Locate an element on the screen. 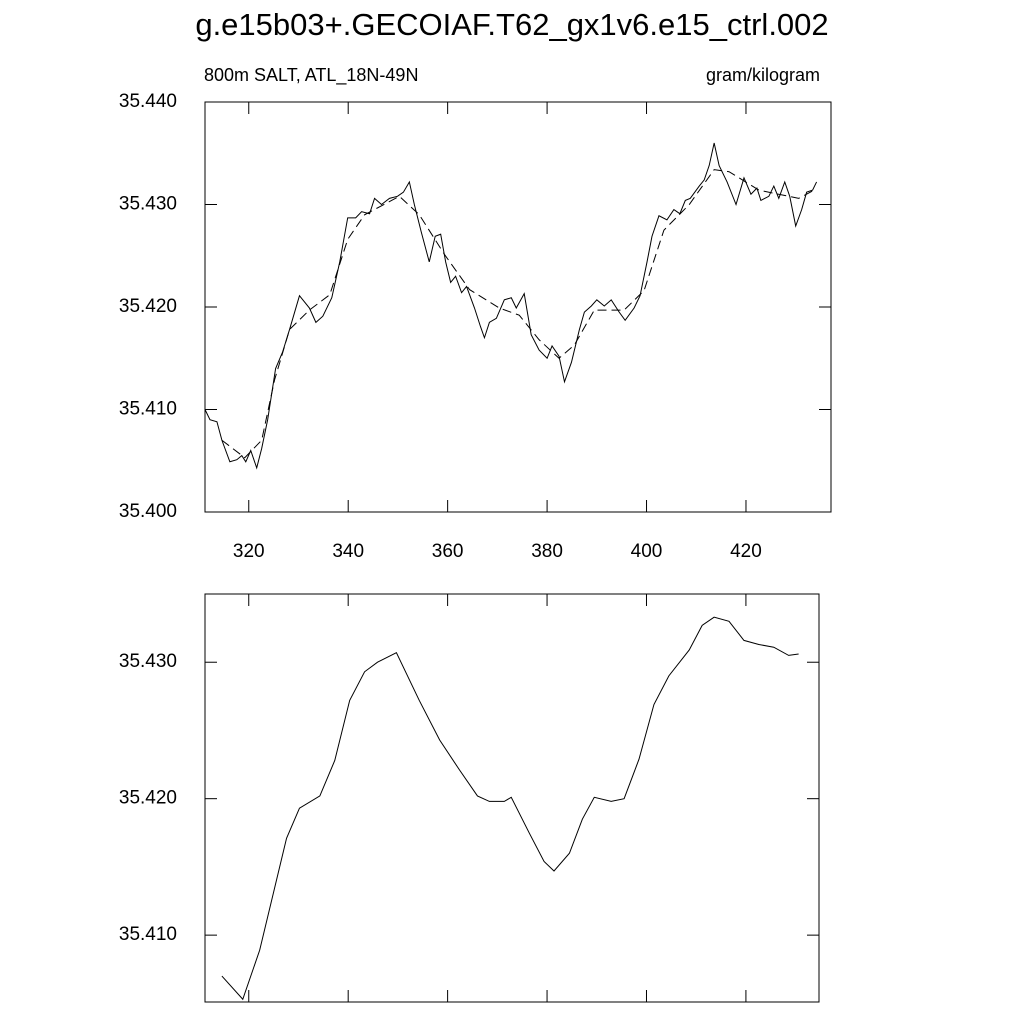 Image resolution: width=1024 pixels, height=1024 pixels. x-tick-label: 360 is located at coordinates (448, 551).